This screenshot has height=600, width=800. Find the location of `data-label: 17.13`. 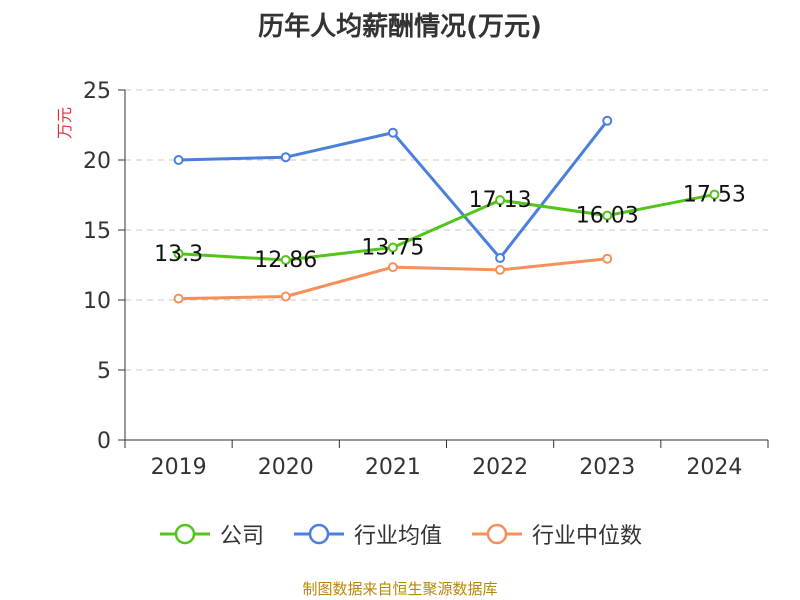

data-label: 17.13 is located at coordinates (500, 200).